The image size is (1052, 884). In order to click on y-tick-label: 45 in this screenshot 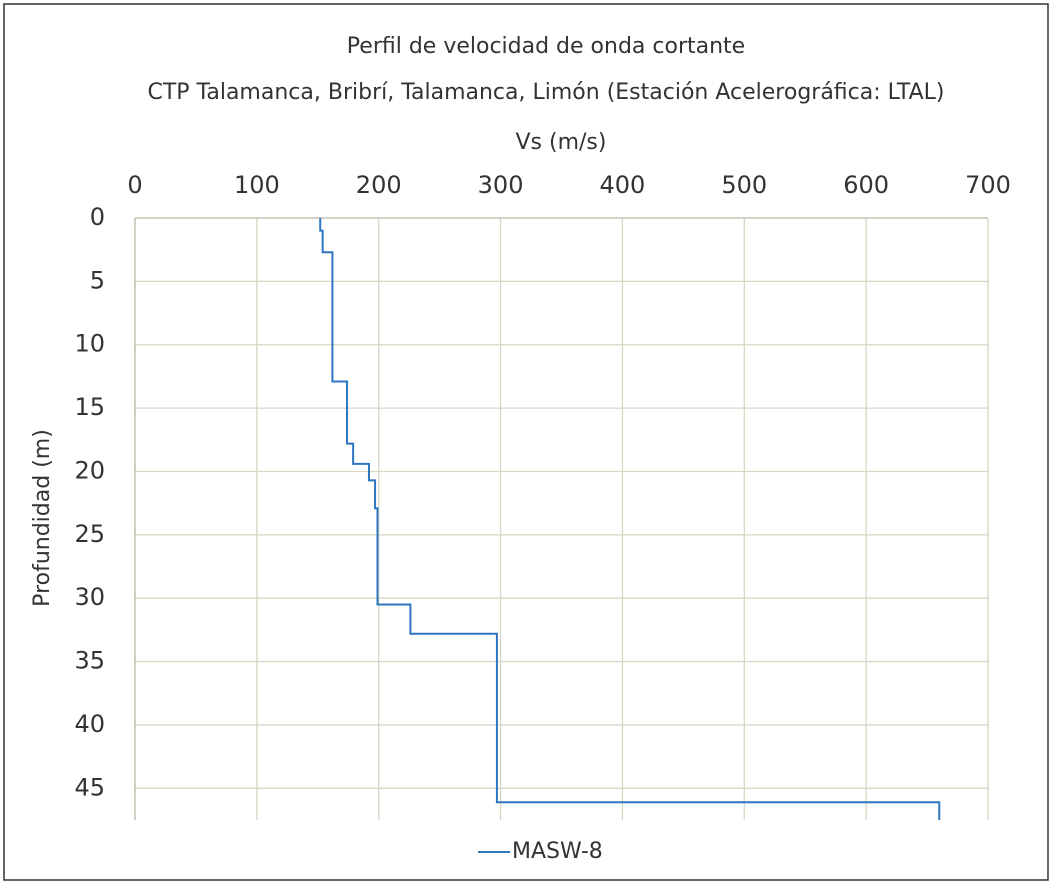, I will do `click(89, 787)`.